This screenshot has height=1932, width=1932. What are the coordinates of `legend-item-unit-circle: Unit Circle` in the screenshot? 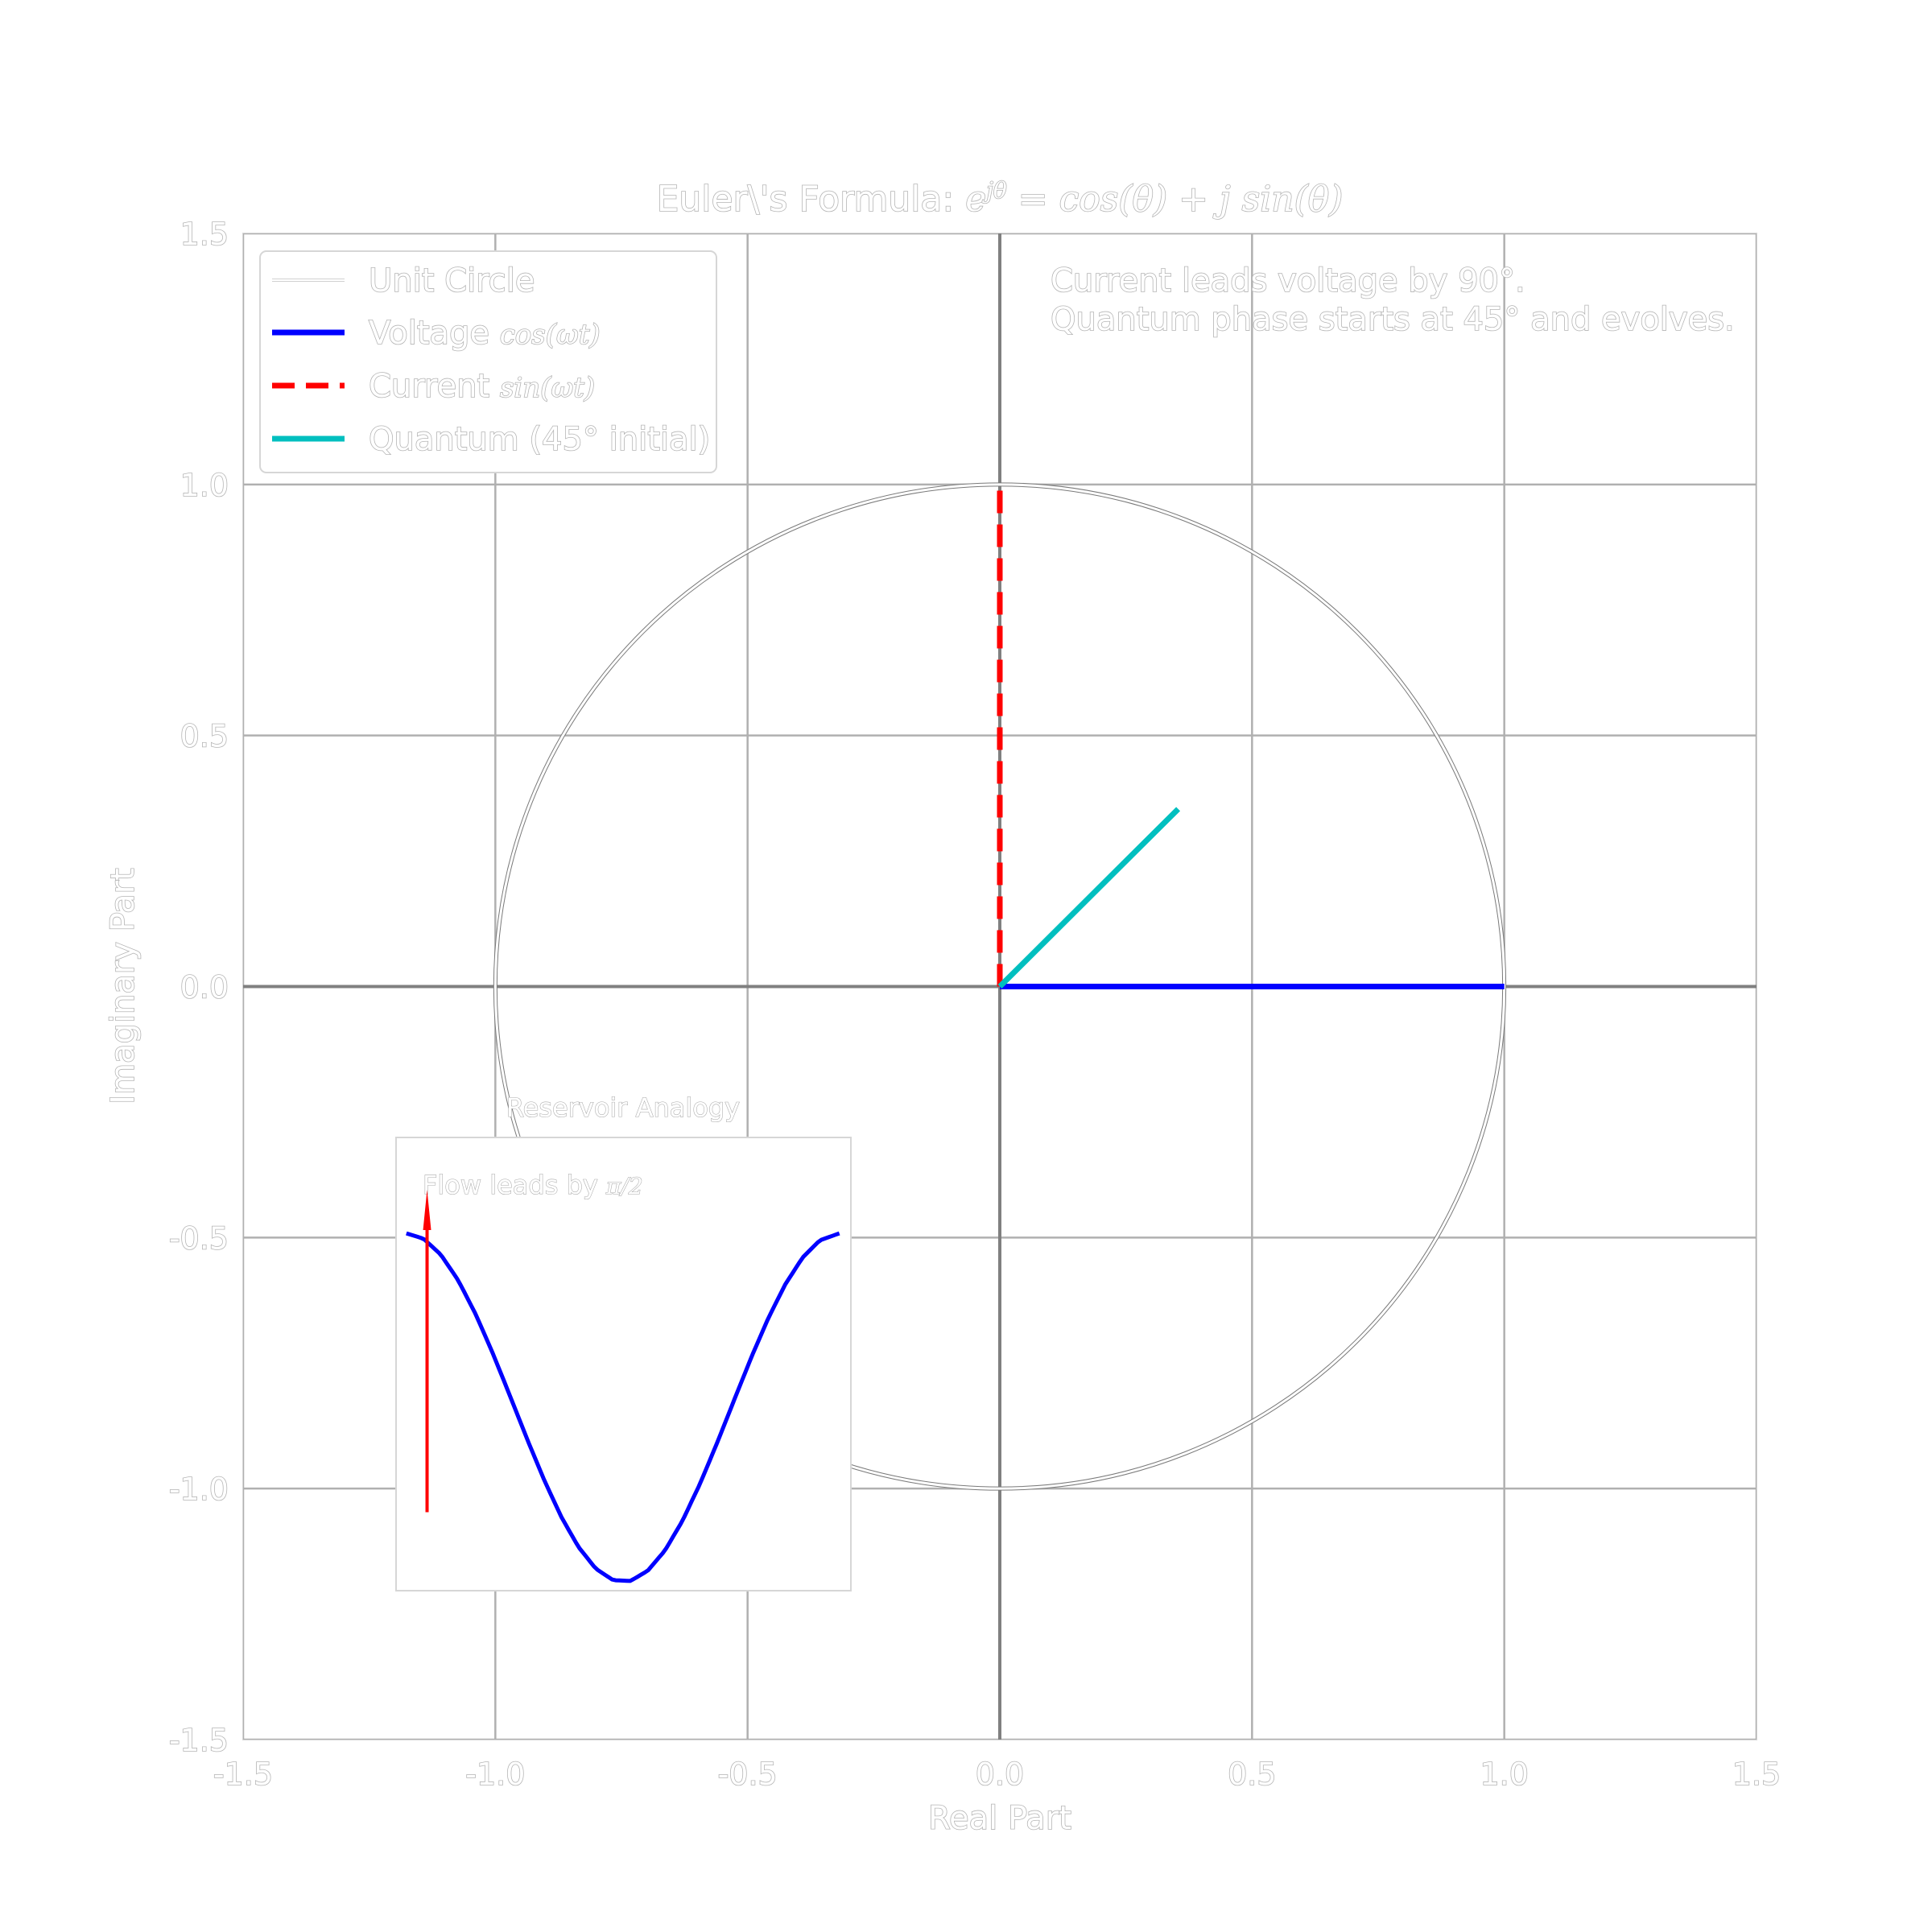 It's located at (403, 281).